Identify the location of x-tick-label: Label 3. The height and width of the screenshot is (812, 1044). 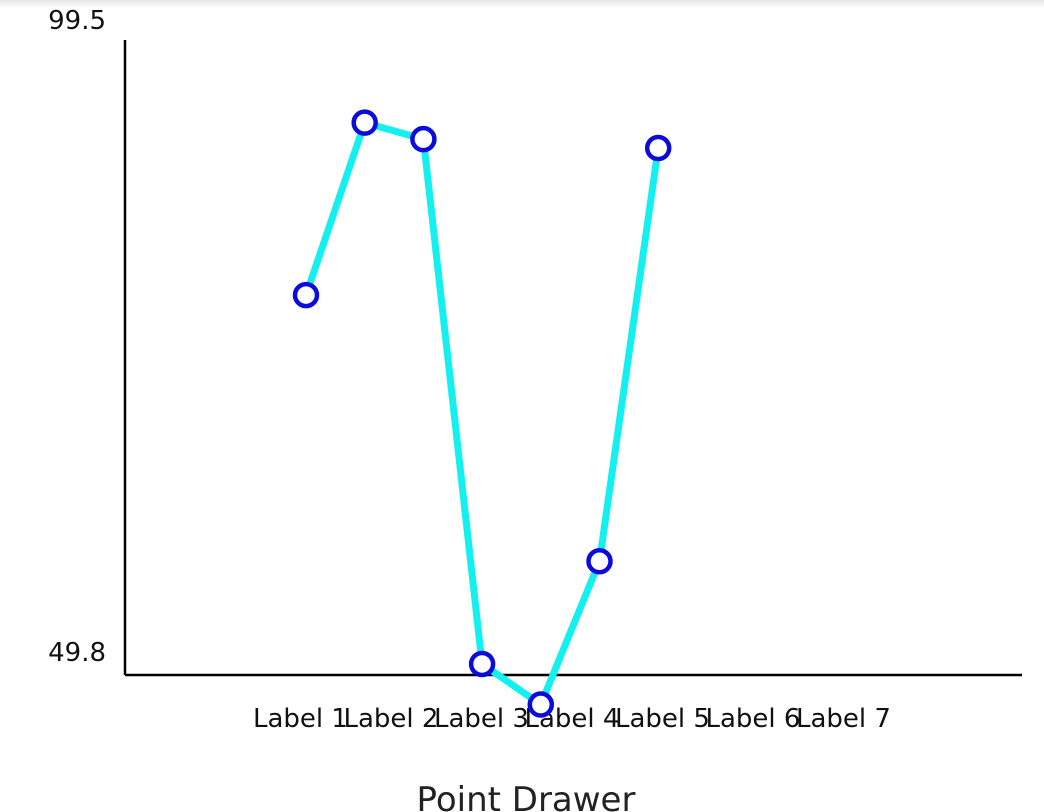
(481, 719).